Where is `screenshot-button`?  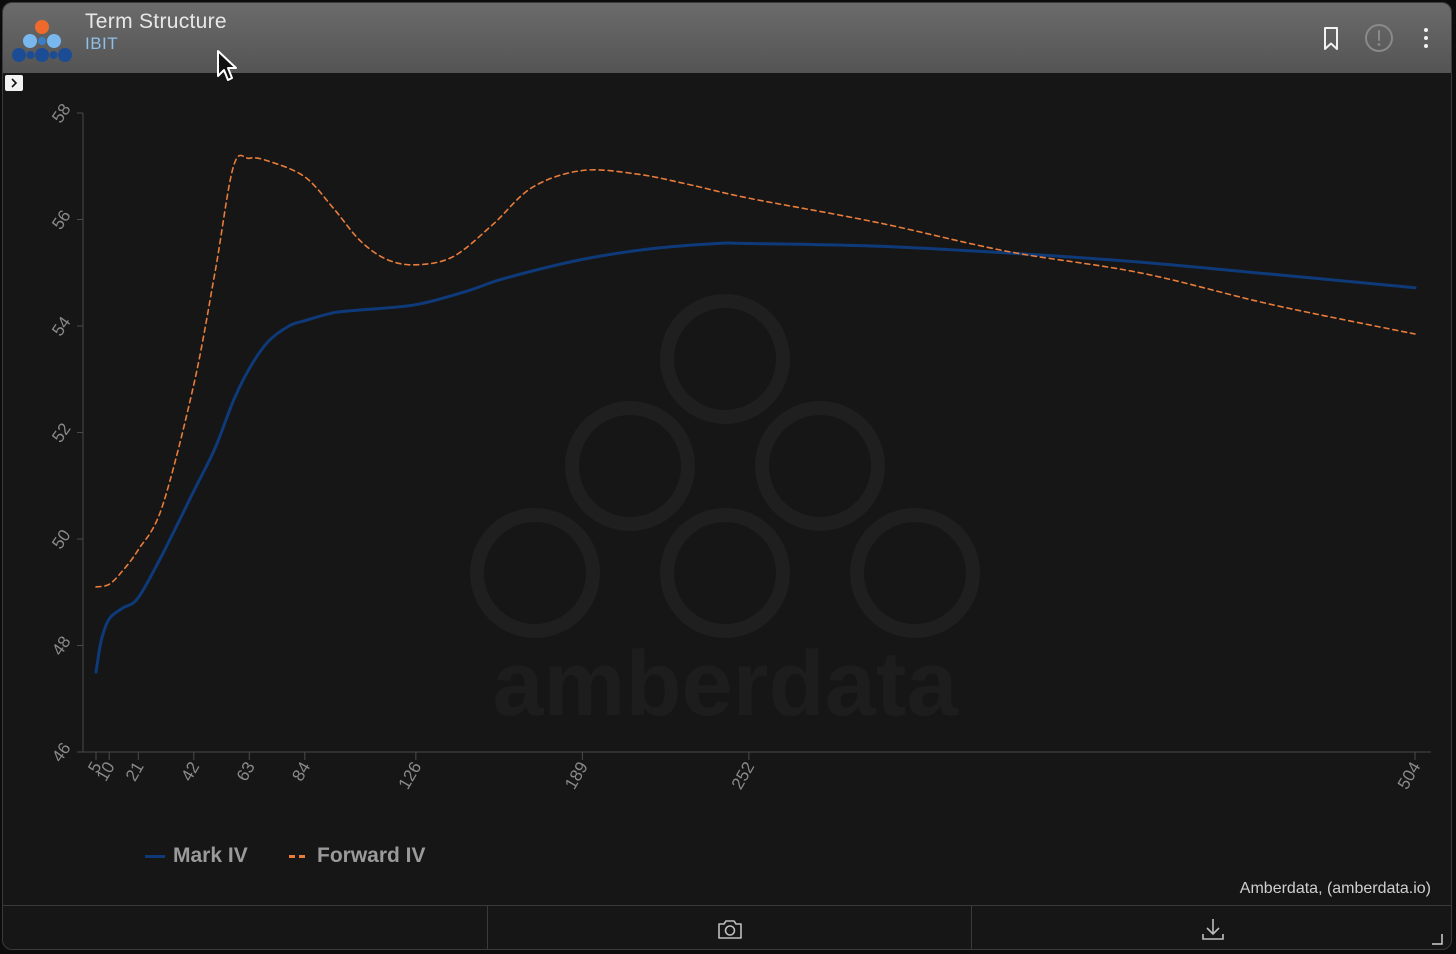 screenshot-button is located at coordinates (730, 927).